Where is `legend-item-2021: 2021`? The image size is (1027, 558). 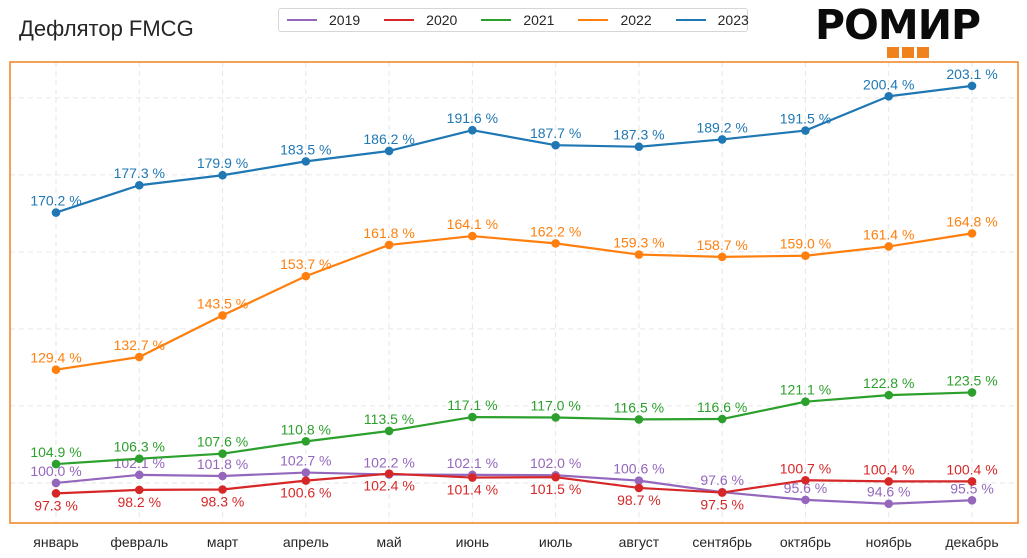
legend-item-2021: 2021 is located at coordinates (517, 20).